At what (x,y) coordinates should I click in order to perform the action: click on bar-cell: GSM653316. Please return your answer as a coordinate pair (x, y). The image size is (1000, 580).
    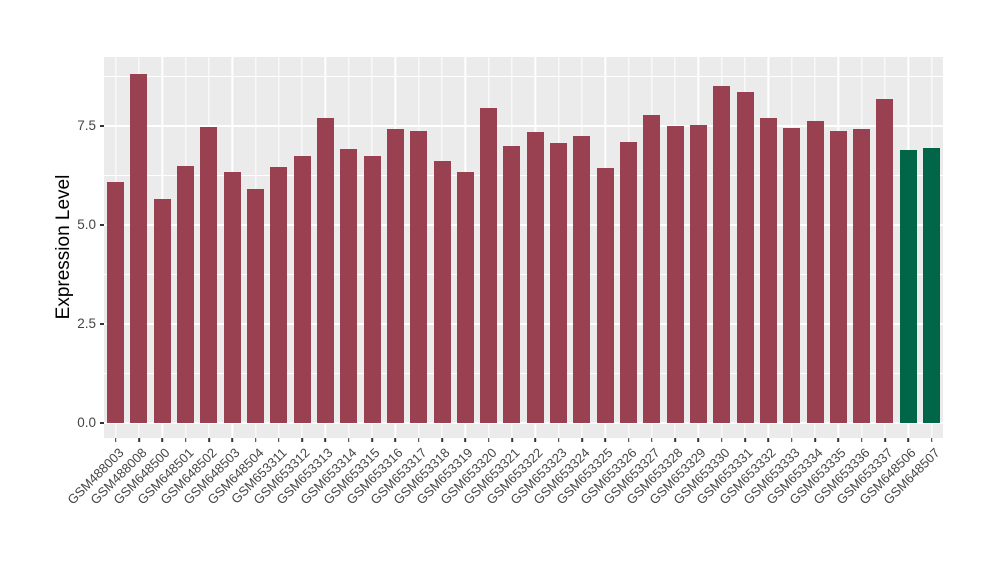
    Looking at the image, I should click on (375, 282).